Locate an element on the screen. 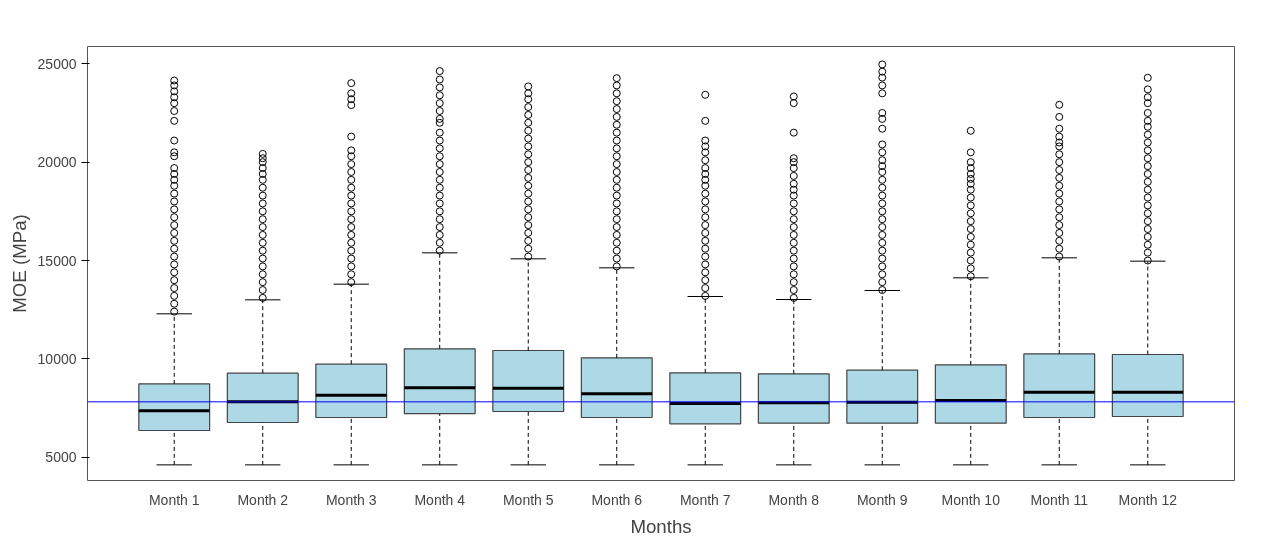 This screenshot has width=1269, height=560. x-tick-label: Month 6 is located at coordinates (617, 499).